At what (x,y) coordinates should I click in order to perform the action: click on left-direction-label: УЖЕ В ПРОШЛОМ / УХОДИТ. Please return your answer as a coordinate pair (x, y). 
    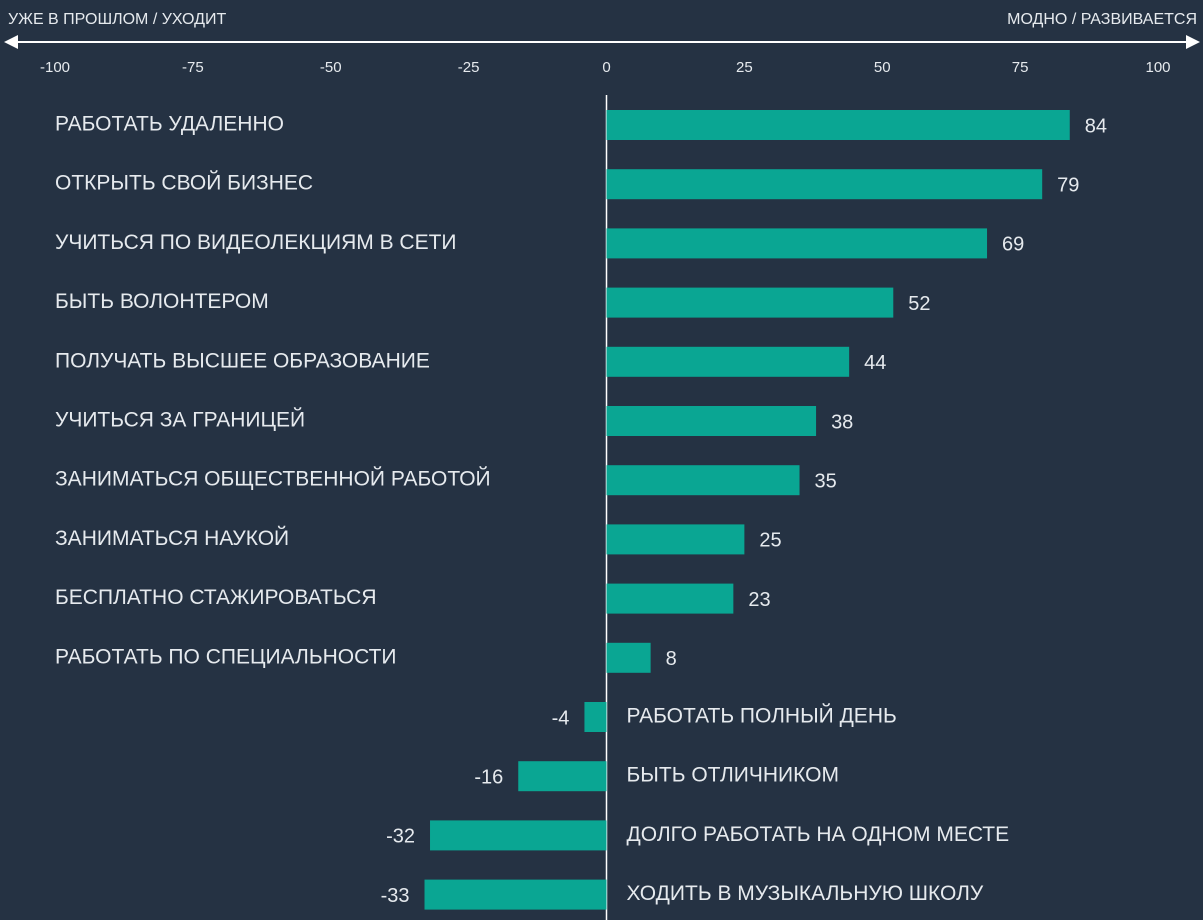
    Looking at the image, I should click on (117, 19).